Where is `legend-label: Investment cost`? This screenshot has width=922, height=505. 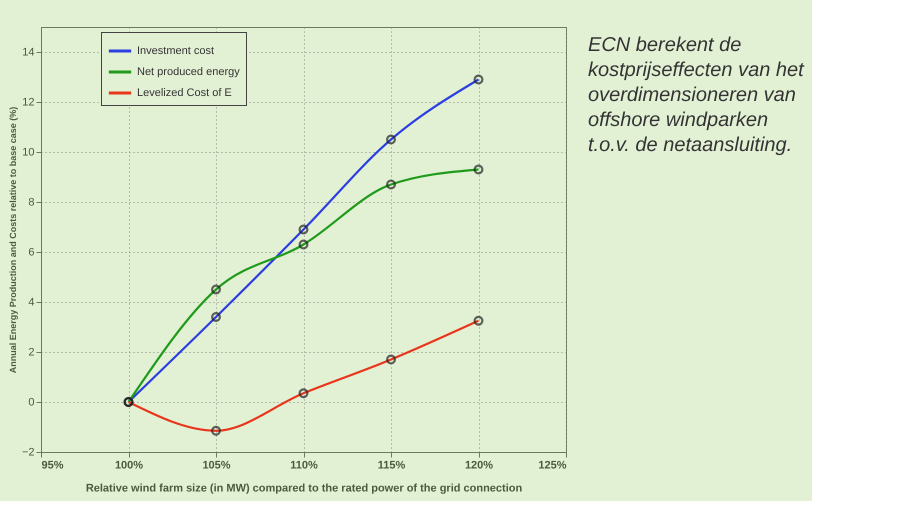 legend-label: Investment cost is located at coordinates (175, 51).